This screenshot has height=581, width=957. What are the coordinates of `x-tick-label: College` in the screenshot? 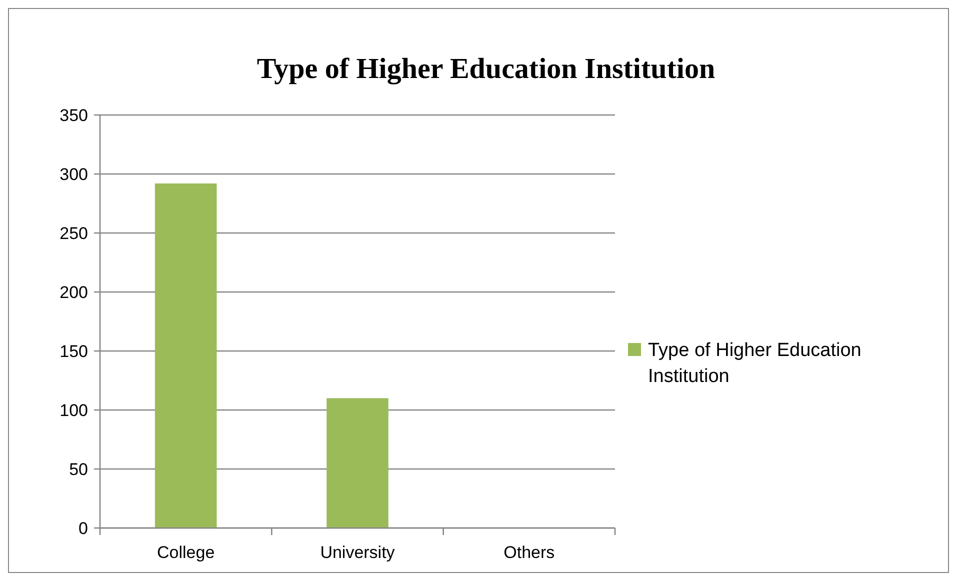 It's located at (186, 552).